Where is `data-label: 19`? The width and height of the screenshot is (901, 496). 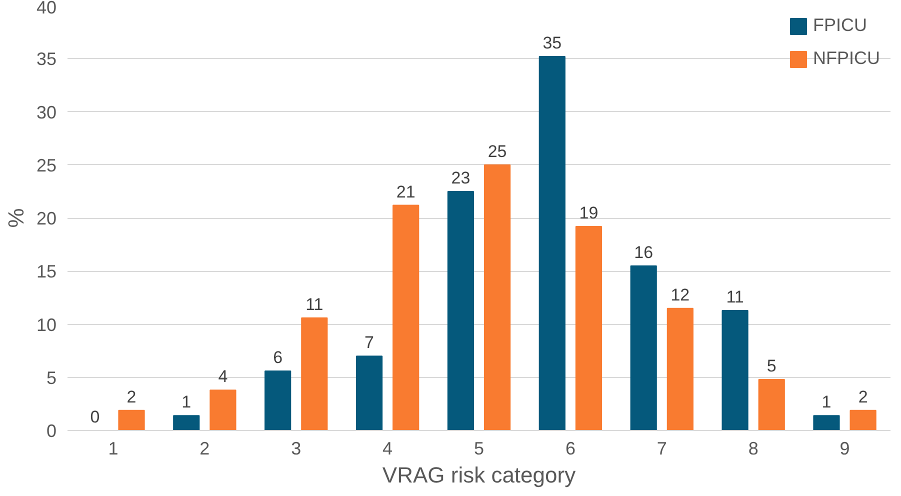
data-label: 19 is located at coordinates (588, 213).